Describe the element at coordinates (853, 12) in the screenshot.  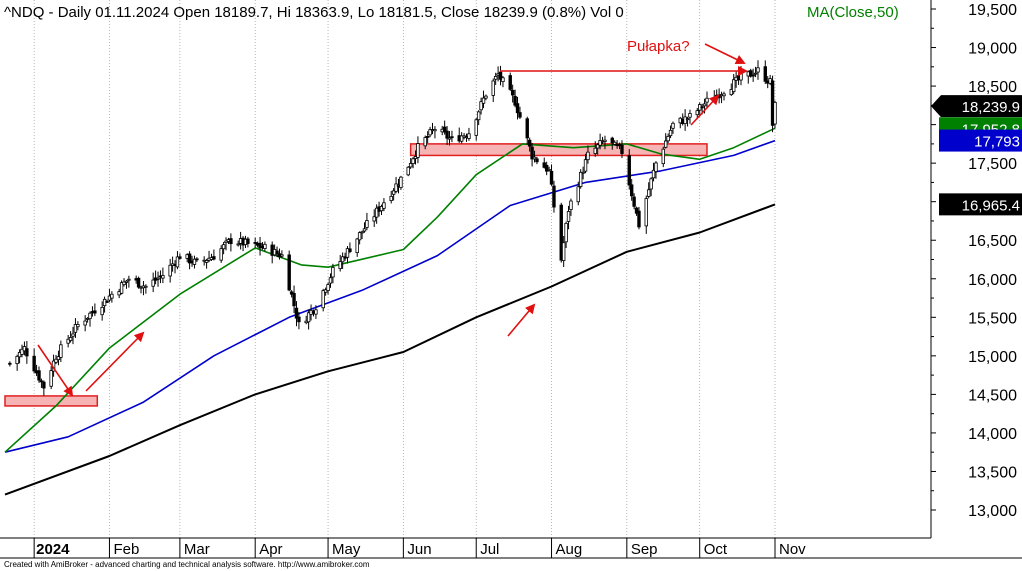
I see `indicator-label: MA(Close,50)` at that location.